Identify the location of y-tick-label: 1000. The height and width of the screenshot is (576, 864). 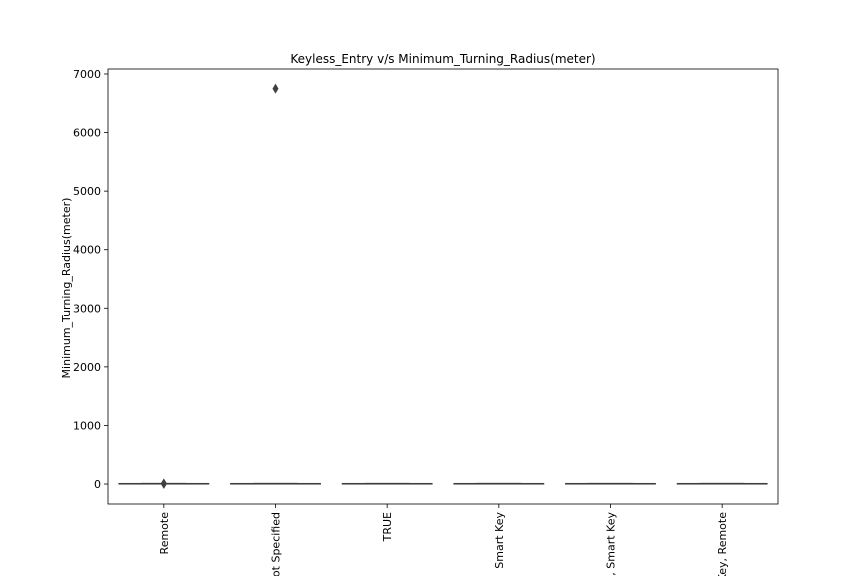
(87, 425).